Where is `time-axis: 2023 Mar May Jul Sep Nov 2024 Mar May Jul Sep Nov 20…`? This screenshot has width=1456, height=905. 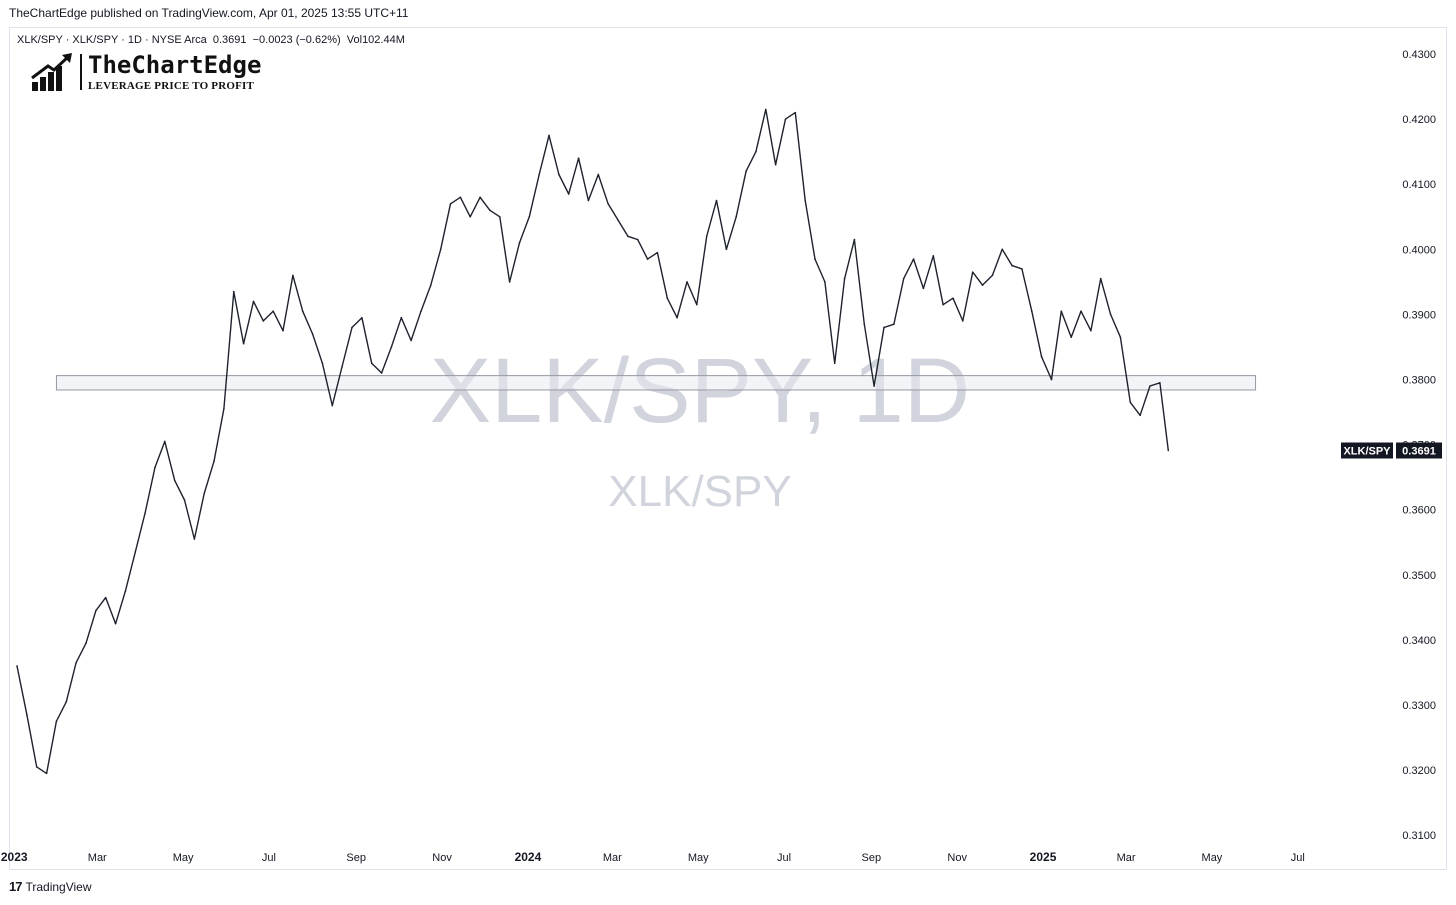 time-axis: 2023 Mar May Jul Sep Nov 2024 Mar May Jul Sep Nov 20… is located at coordinates (653, 857).